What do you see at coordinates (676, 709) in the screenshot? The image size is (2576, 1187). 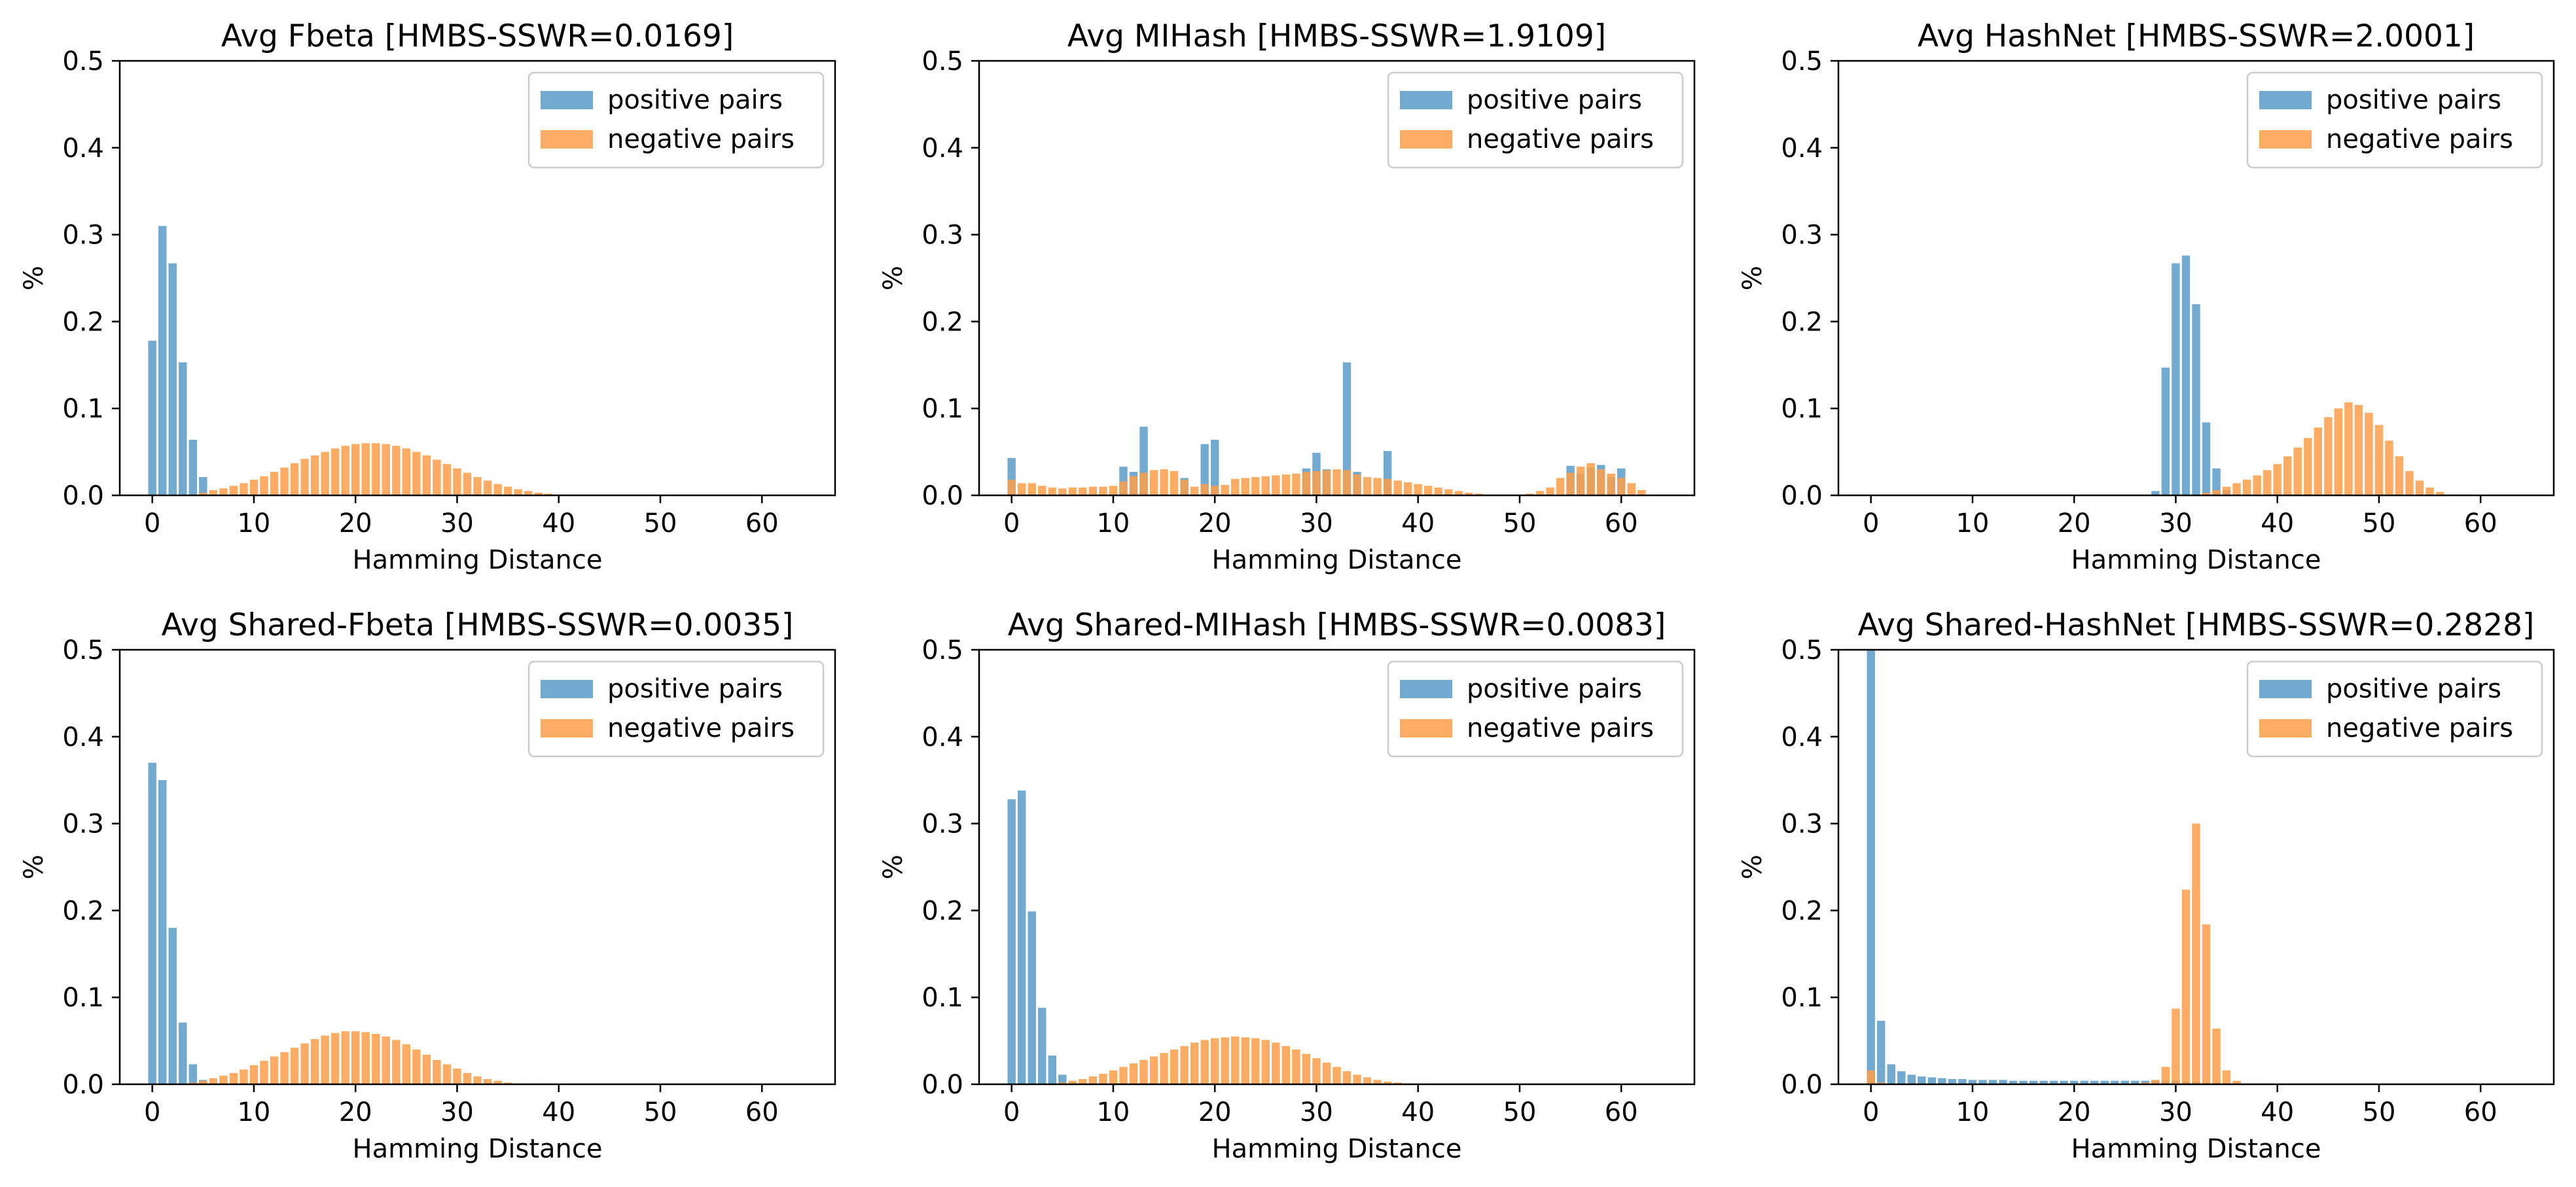 I see `legend-box` at bounding box center [676, 709].